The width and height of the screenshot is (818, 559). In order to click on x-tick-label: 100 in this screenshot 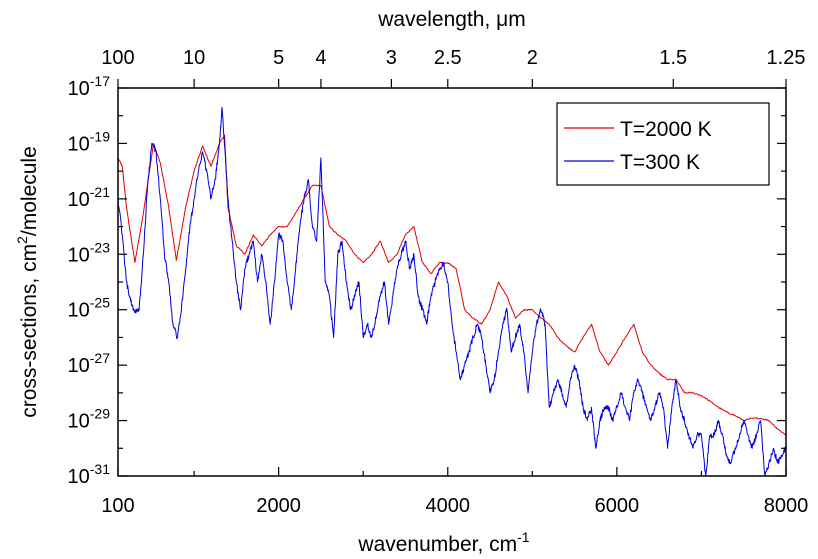, I will do `click(117, 506)`.